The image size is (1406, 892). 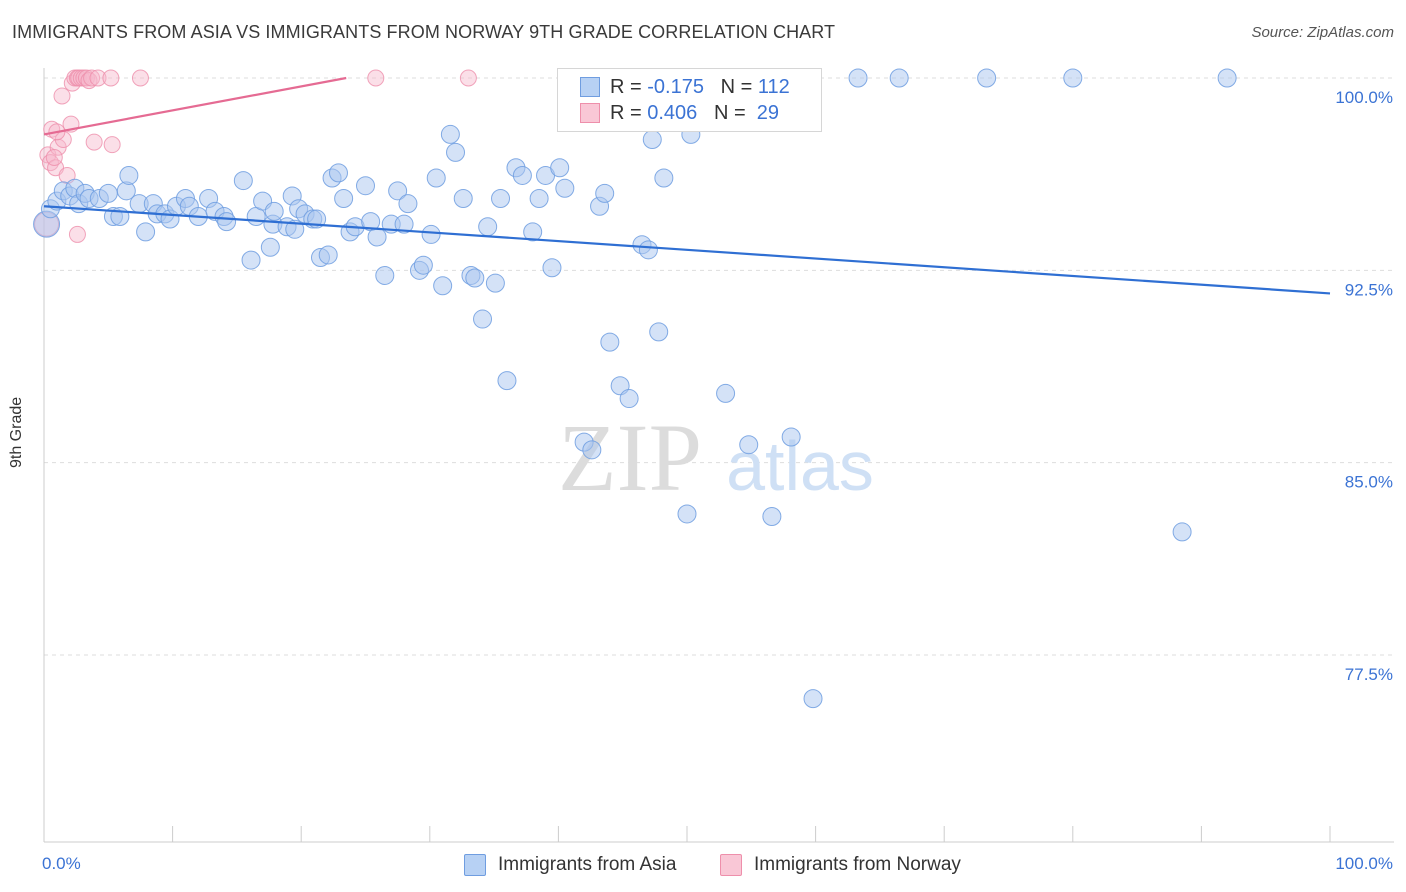 What do you see at coordinates (1322, 32) in the screenshot?
I see `chart-source: Source: ZipAtlas.com` at bounding box center [1322, 32].